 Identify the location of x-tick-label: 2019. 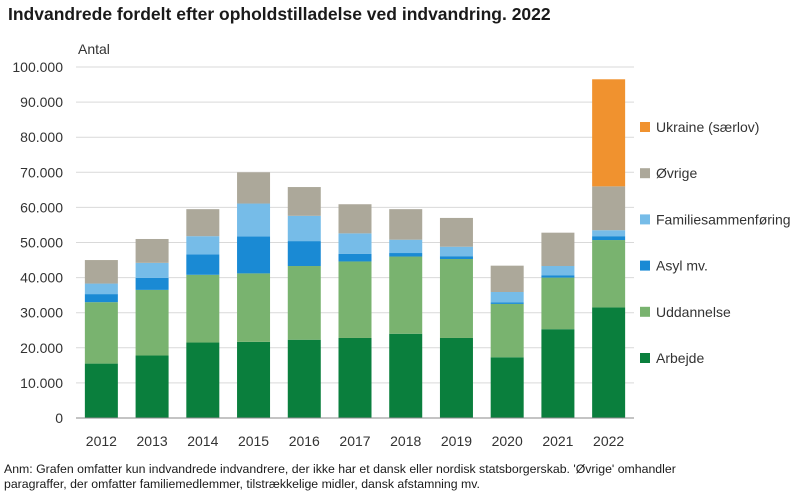
(456, 441).